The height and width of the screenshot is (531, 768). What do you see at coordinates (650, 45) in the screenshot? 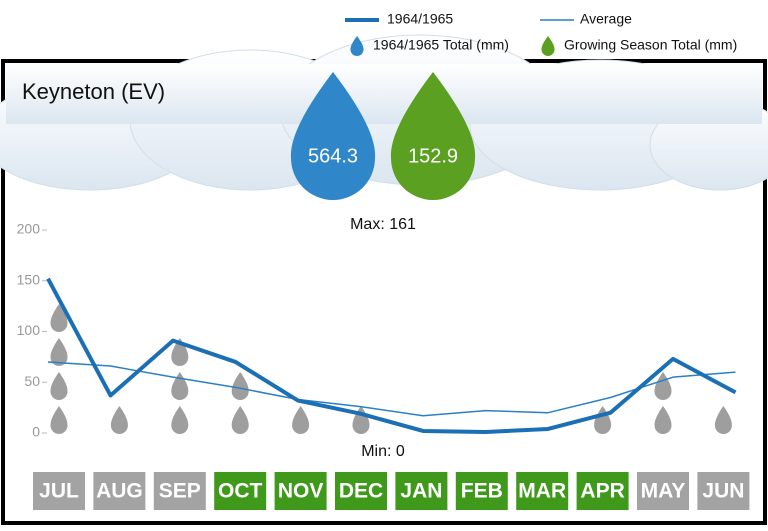
I see `legend-label: Growing Season Total (mm)` at bounding box center [650, 45].